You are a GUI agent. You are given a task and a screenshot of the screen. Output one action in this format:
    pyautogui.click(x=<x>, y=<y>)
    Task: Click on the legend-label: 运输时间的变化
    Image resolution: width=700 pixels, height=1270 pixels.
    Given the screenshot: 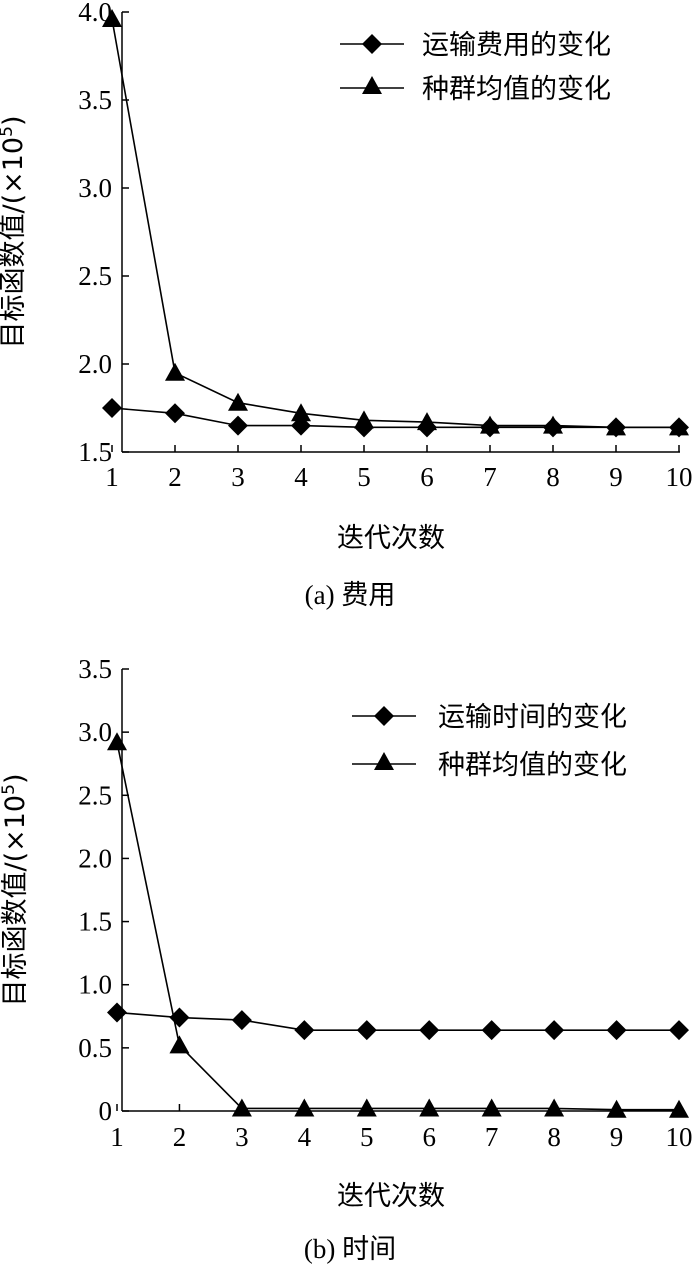 What is the action you would take?
    pyautogui.click(x=532, y=717)
    